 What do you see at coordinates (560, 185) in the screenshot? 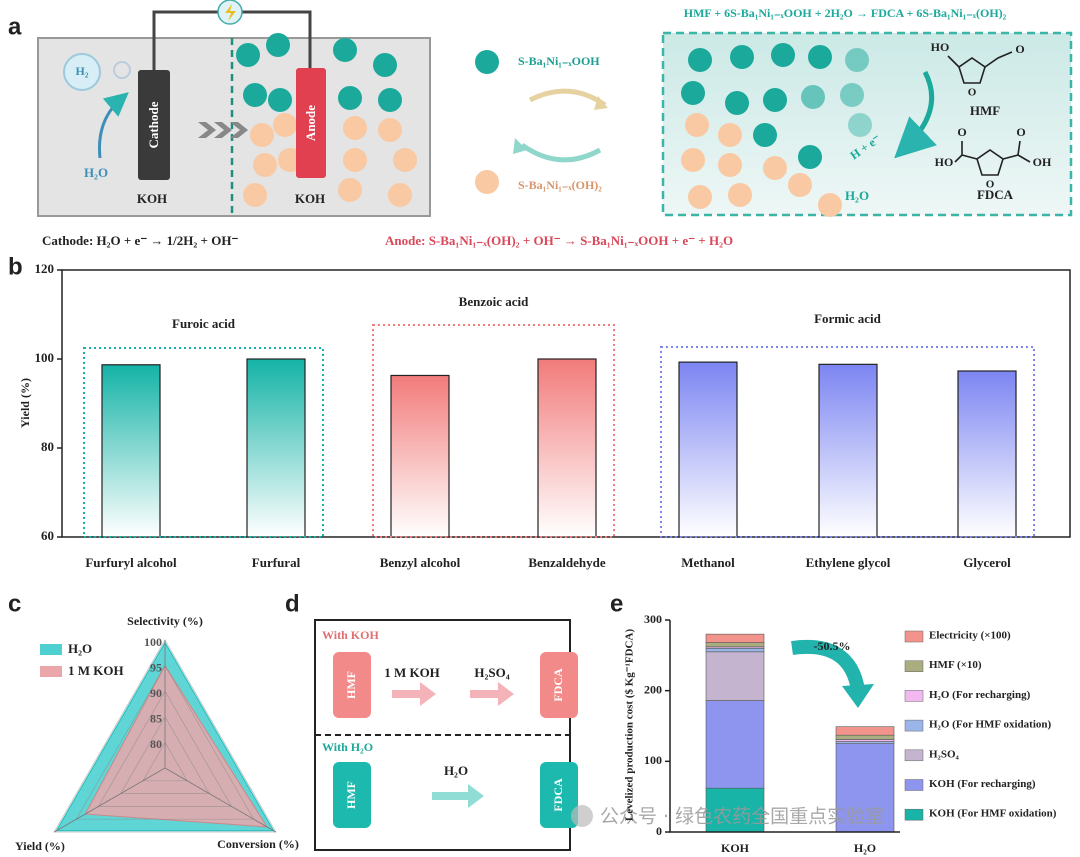
I see `species-label: S-Ba₁Ni₁₋ₓ(OH)₂` at bounding box center [560, 185].